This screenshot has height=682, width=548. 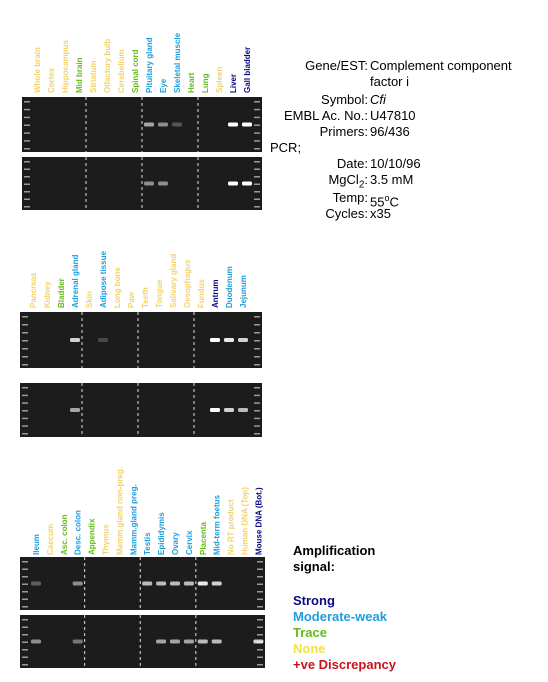 I want to click on legend-item: Trace, so click(x=310, y=632).